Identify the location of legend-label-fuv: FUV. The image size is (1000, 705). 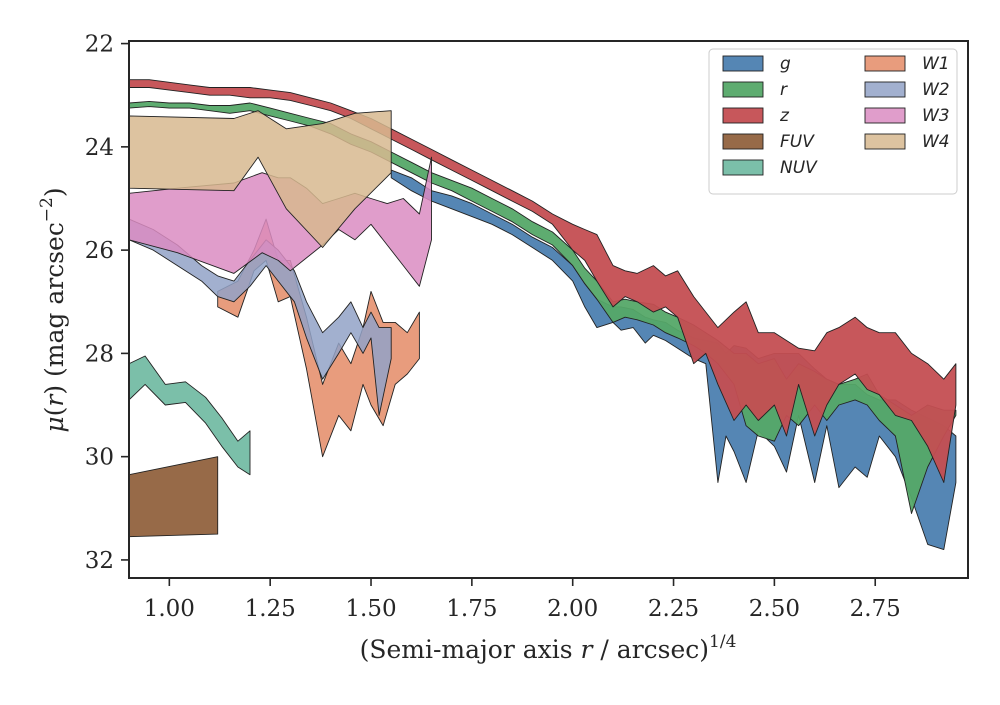
(797, 142).